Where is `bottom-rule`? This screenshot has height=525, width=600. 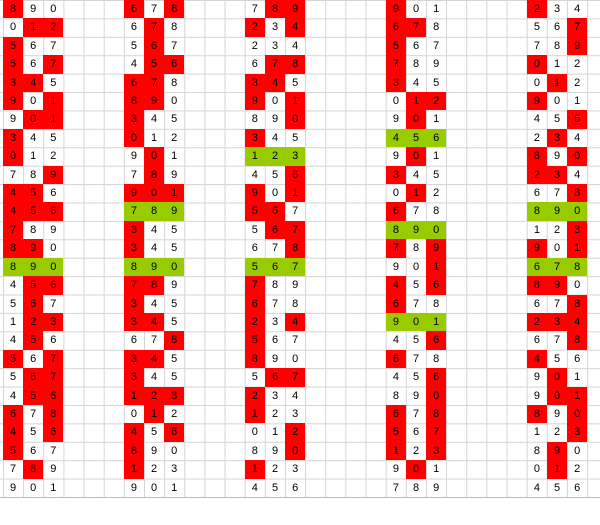 bottom-rule is located at coordinates (300, 497).